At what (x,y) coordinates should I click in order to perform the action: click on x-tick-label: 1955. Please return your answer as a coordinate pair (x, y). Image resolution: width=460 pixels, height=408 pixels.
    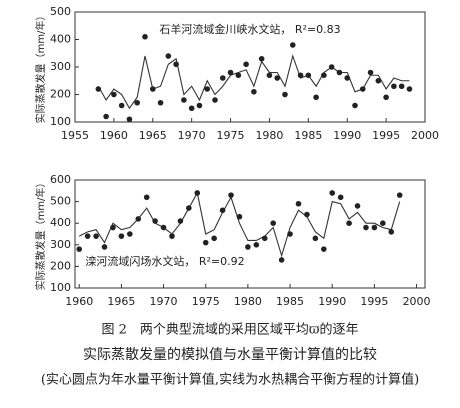
    Looking at the image, I should click on (75, 135).